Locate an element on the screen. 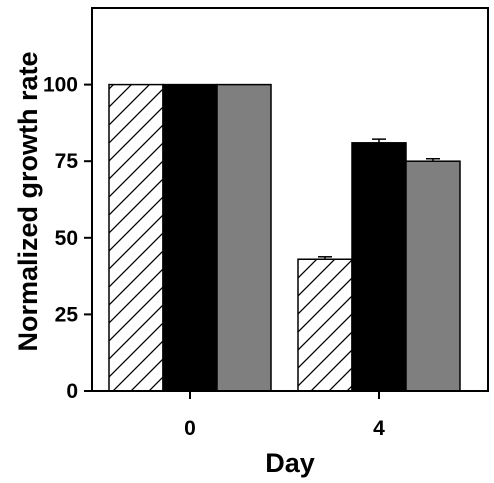 The height and width of the screenshot is (483, 494). x-tick-label: 4 is located at coordinates (379, 428).